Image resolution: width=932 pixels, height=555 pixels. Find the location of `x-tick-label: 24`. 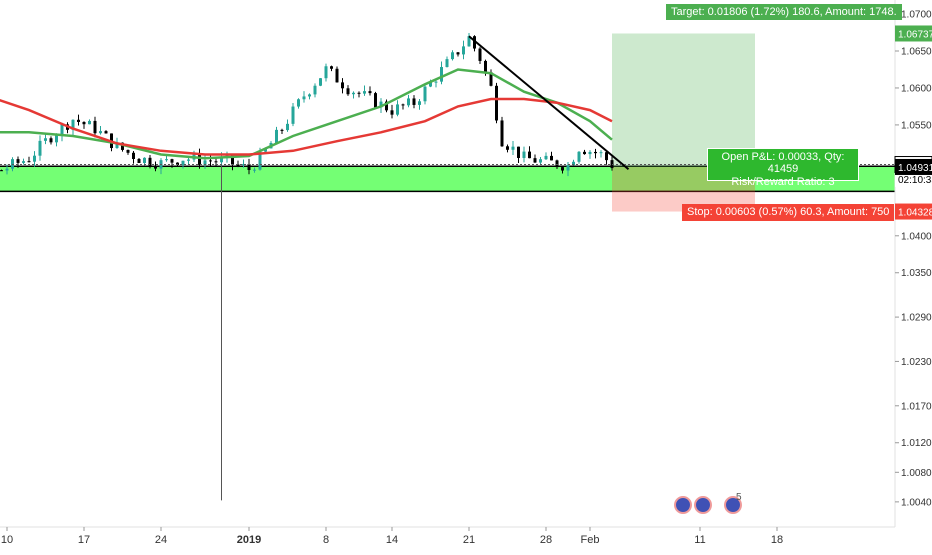

x-tick-label: 24 is located at coordinates (161, 540).